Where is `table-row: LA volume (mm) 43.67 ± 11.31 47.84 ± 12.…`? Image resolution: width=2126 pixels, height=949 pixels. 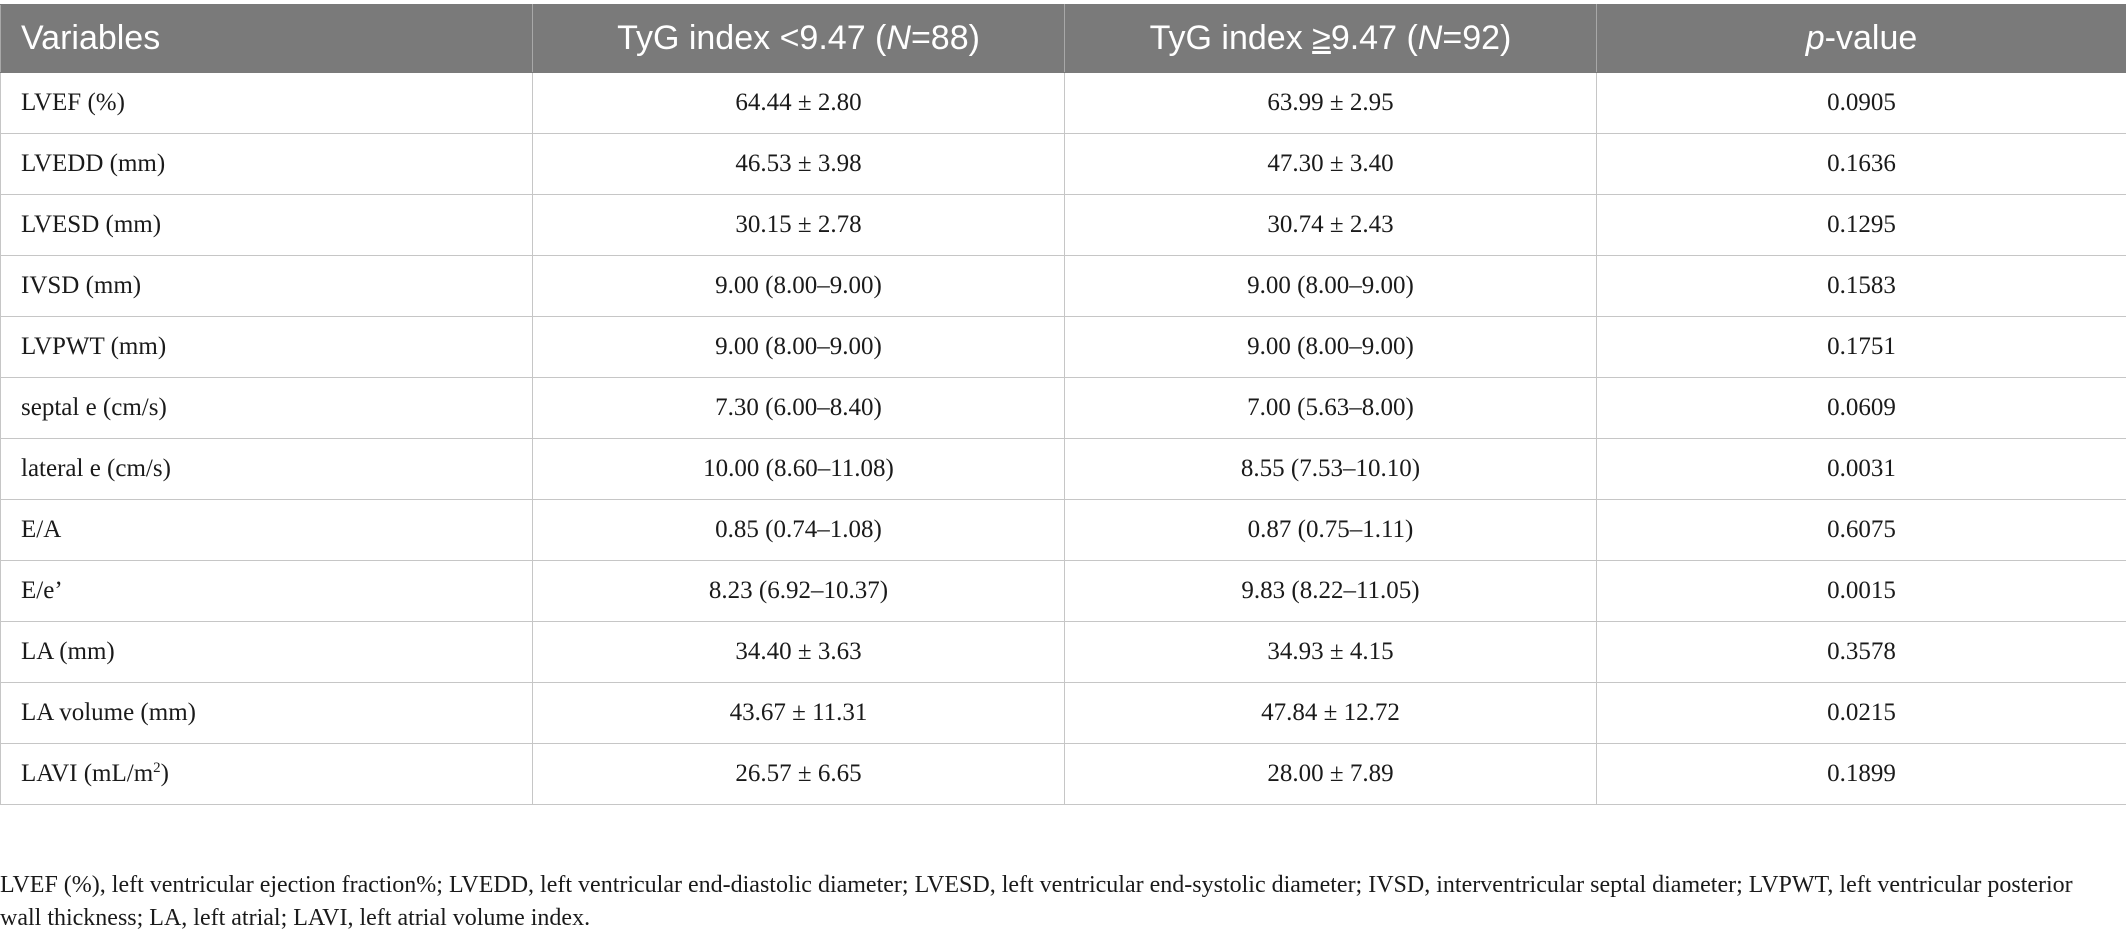
table-row: LA volume (mm) 43.67 ± 11.31 47.84 ± 12.… is located at coordinates (1063, 713).